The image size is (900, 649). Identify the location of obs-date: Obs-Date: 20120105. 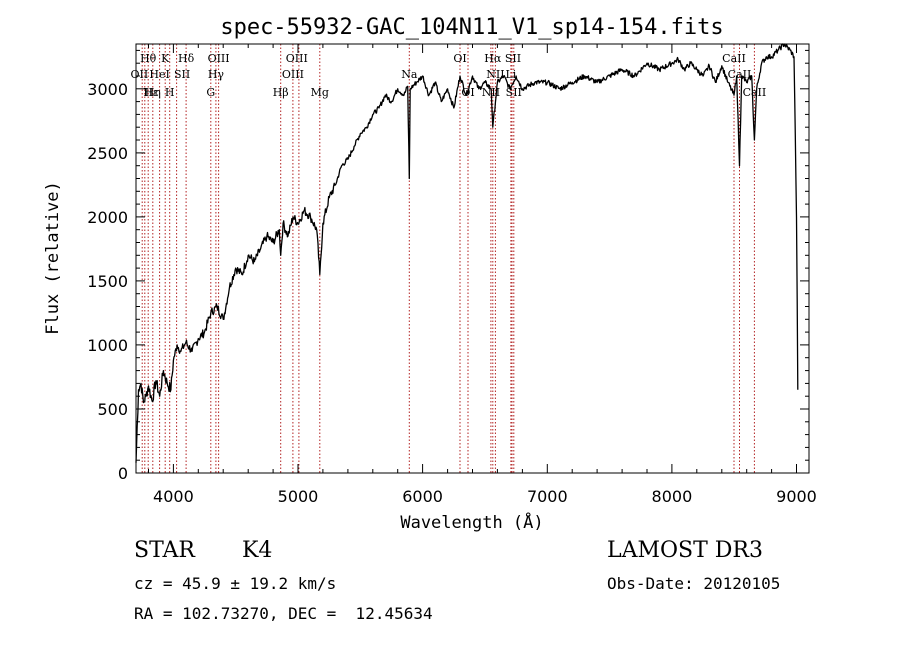
(694, 583).